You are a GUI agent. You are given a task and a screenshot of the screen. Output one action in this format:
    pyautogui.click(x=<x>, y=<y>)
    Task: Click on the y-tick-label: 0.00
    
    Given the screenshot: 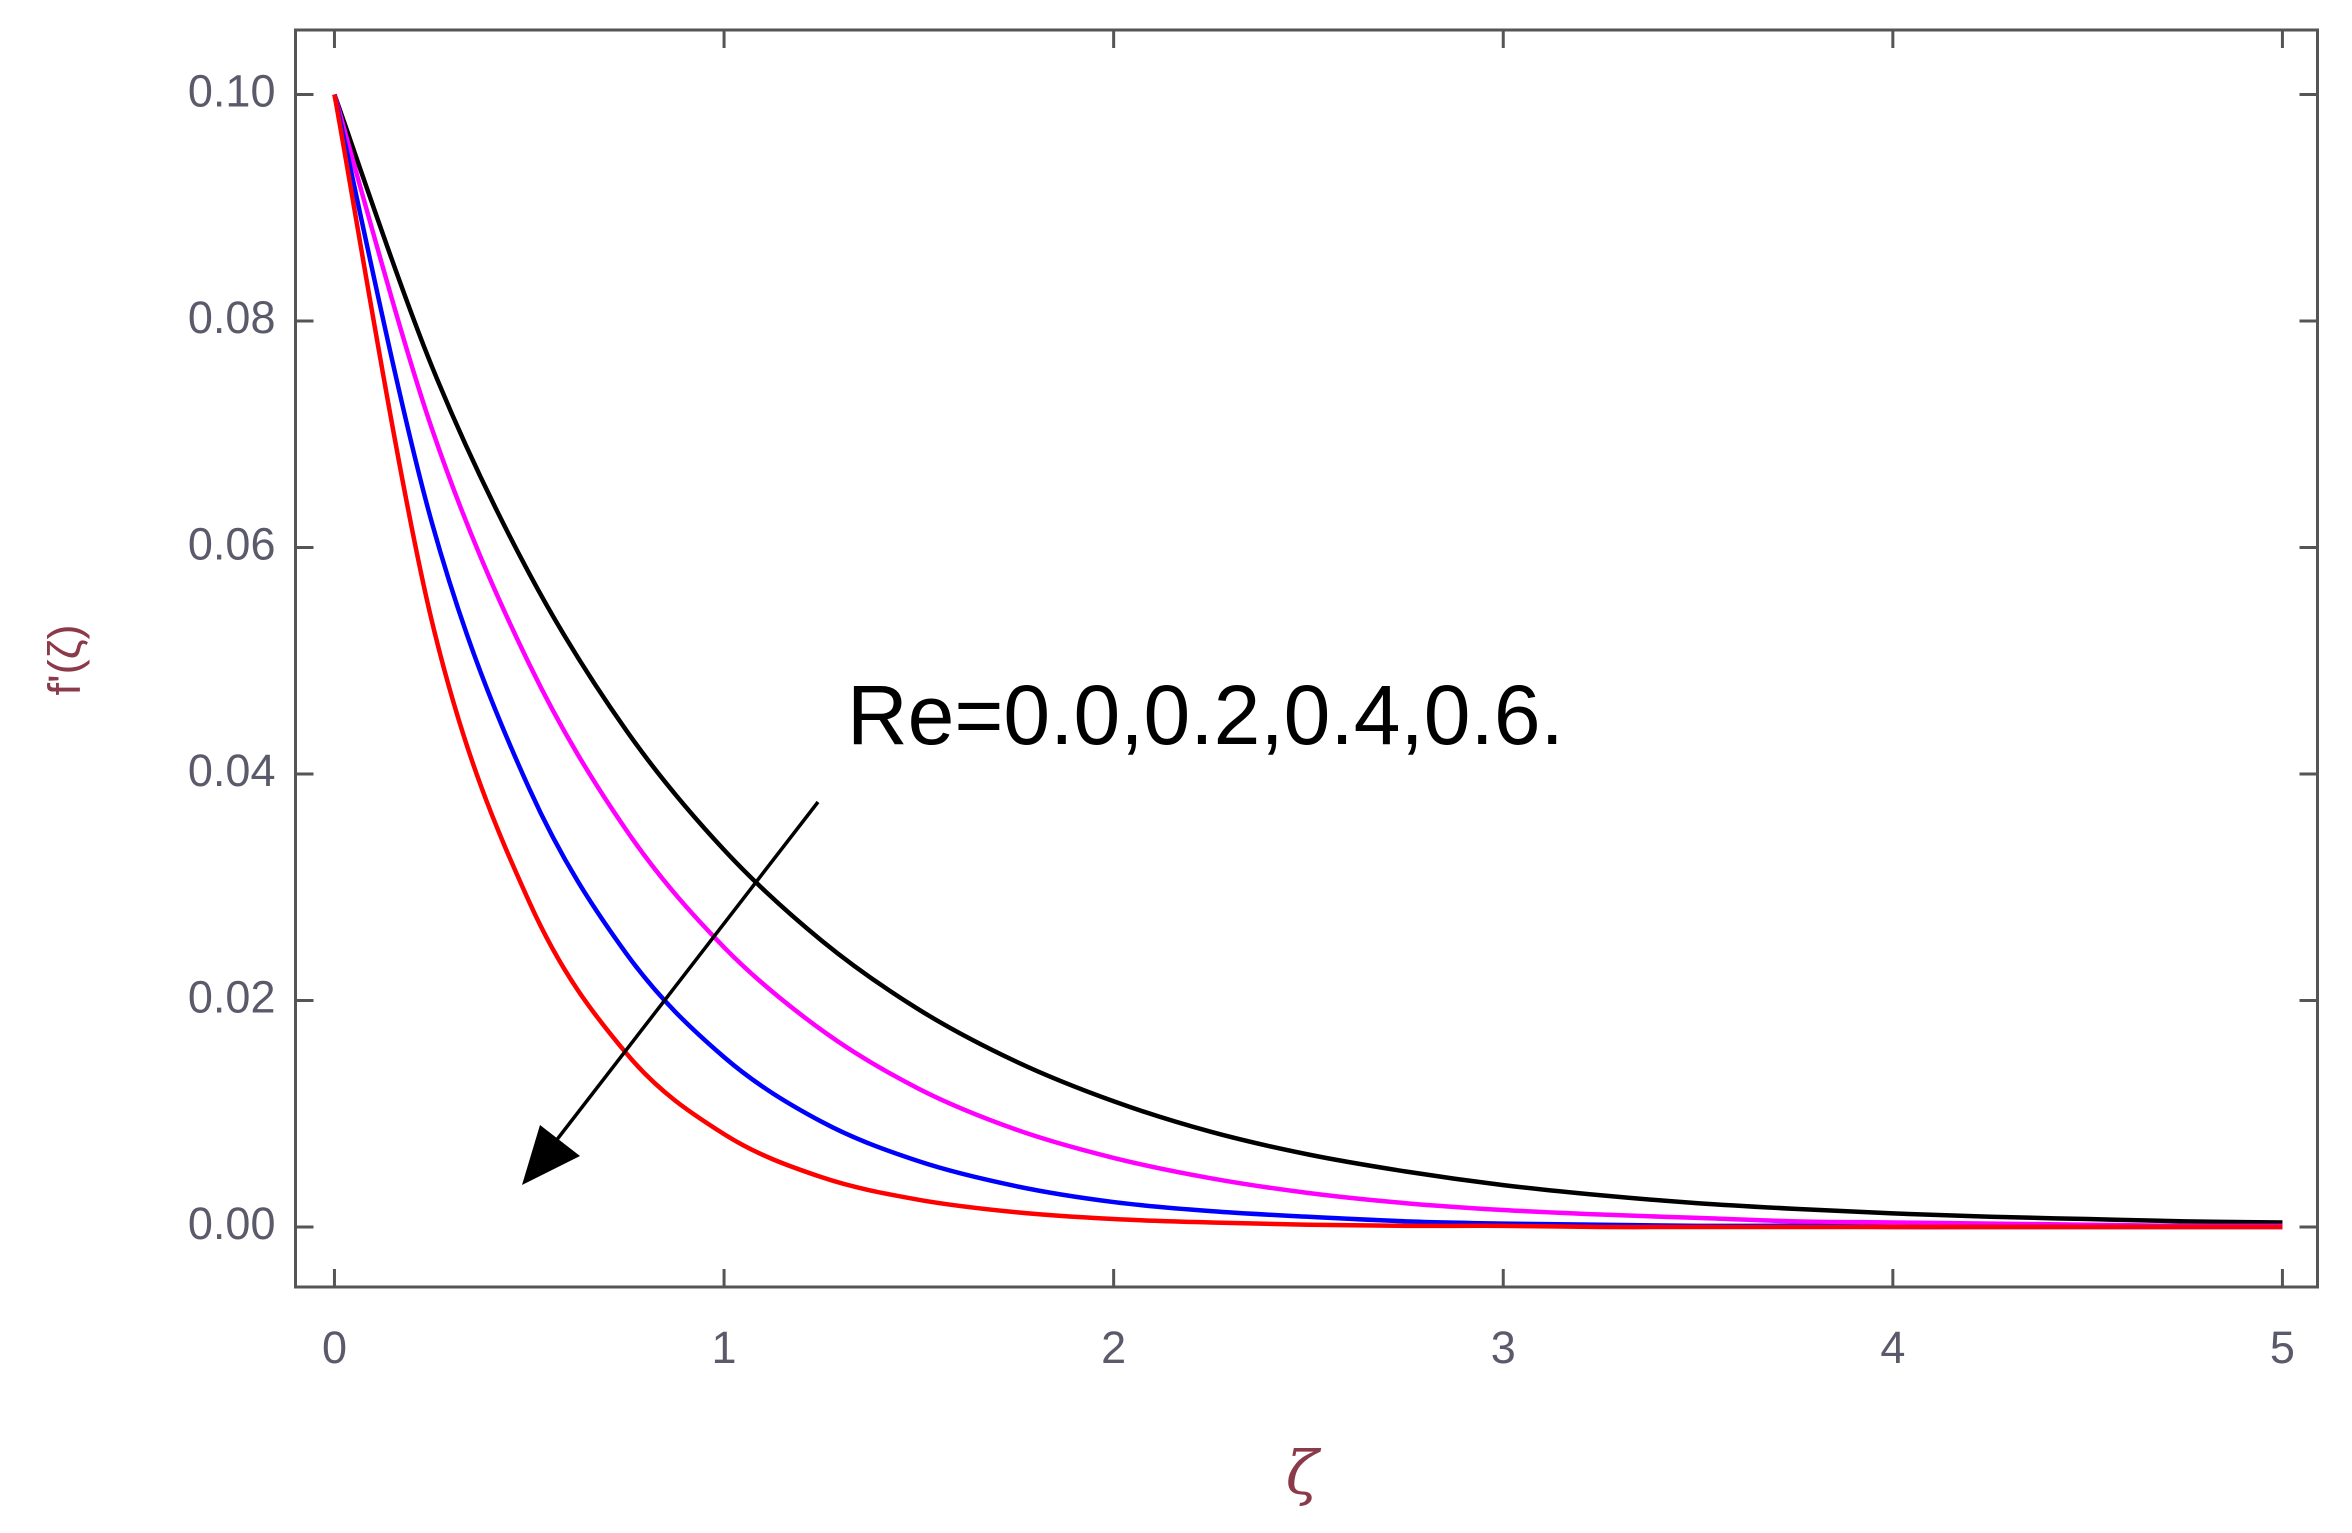 What is the action you would take?
    pyautogui.click(x=232, y=1223)
    